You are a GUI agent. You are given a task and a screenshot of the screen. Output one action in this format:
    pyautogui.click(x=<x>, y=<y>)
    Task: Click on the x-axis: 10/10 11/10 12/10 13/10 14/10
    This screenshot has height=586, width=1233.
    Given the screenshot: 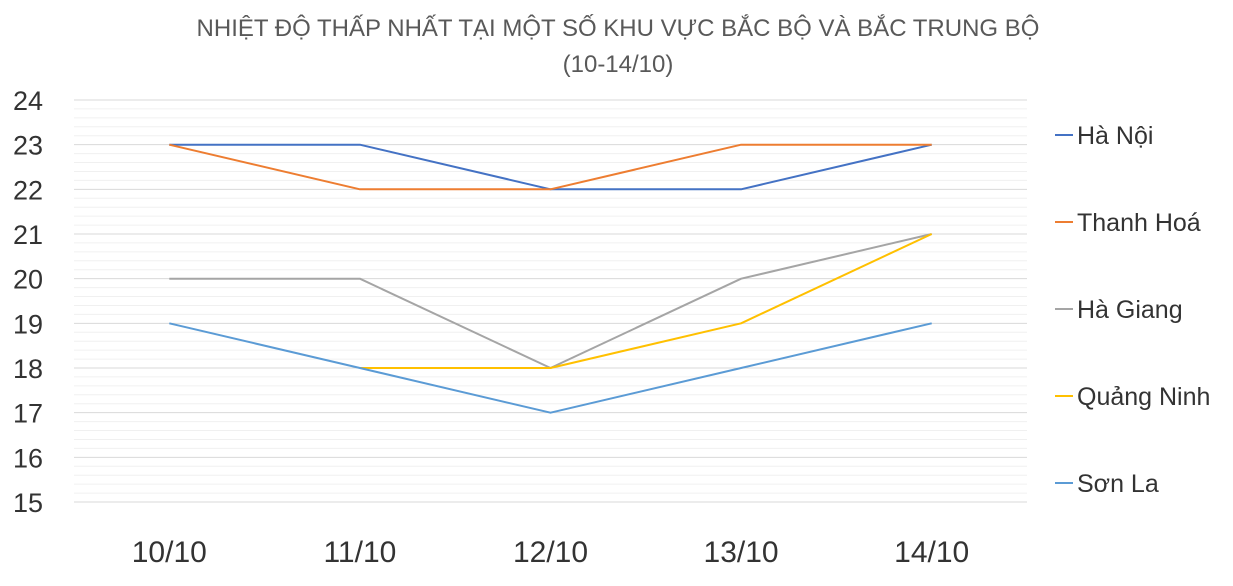 What is the action you would take?
    pyautogui.click(x=550, y=552)
    